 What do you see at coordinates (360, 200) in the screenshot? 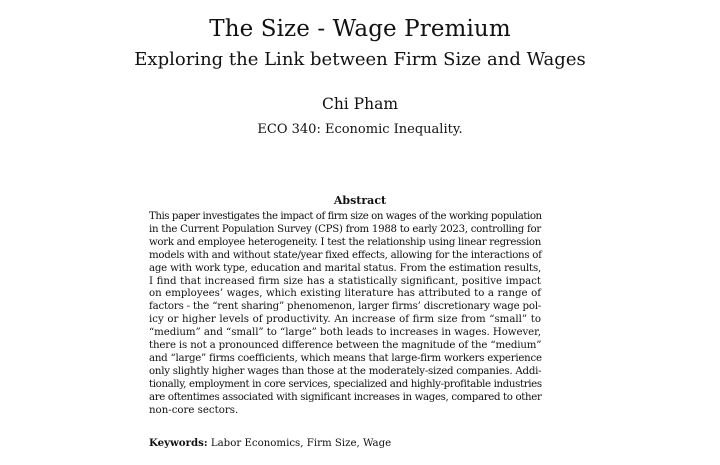
I see `abstract-heading: Abstract` at bounding box center [360, 200].